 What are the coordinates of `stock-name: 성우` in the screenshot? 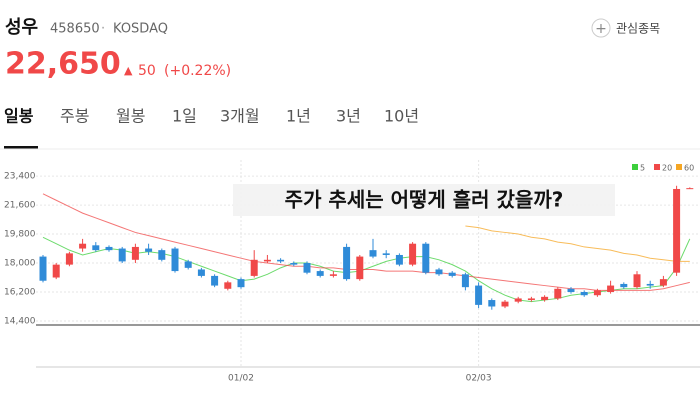 It's located at (21, 27).